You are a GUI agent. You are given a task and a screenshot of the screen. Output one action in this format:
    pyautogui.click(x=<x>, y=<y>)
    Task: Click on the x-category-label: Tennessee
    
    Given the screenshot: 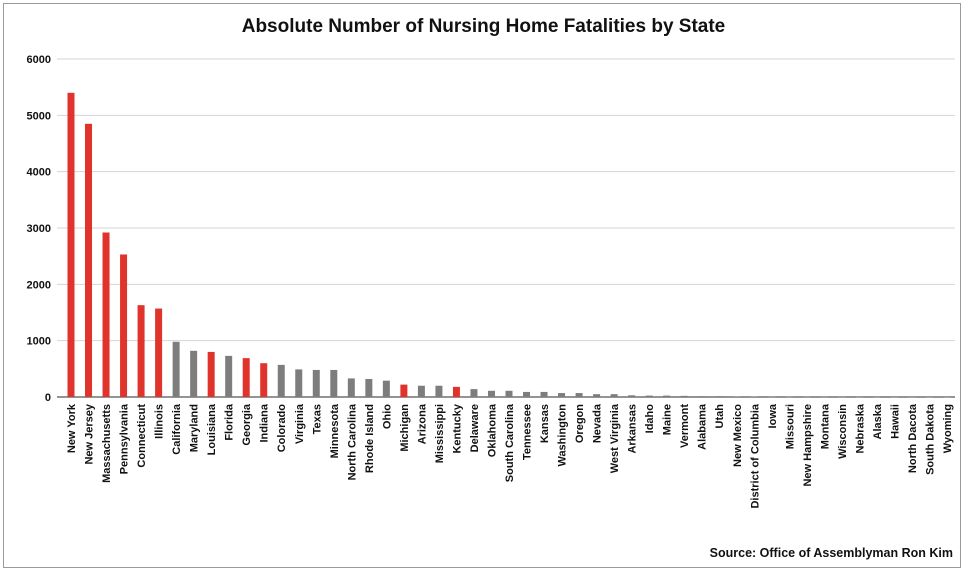 What is the action you would take?
    pyautogui.click(x=528, y=432)
    